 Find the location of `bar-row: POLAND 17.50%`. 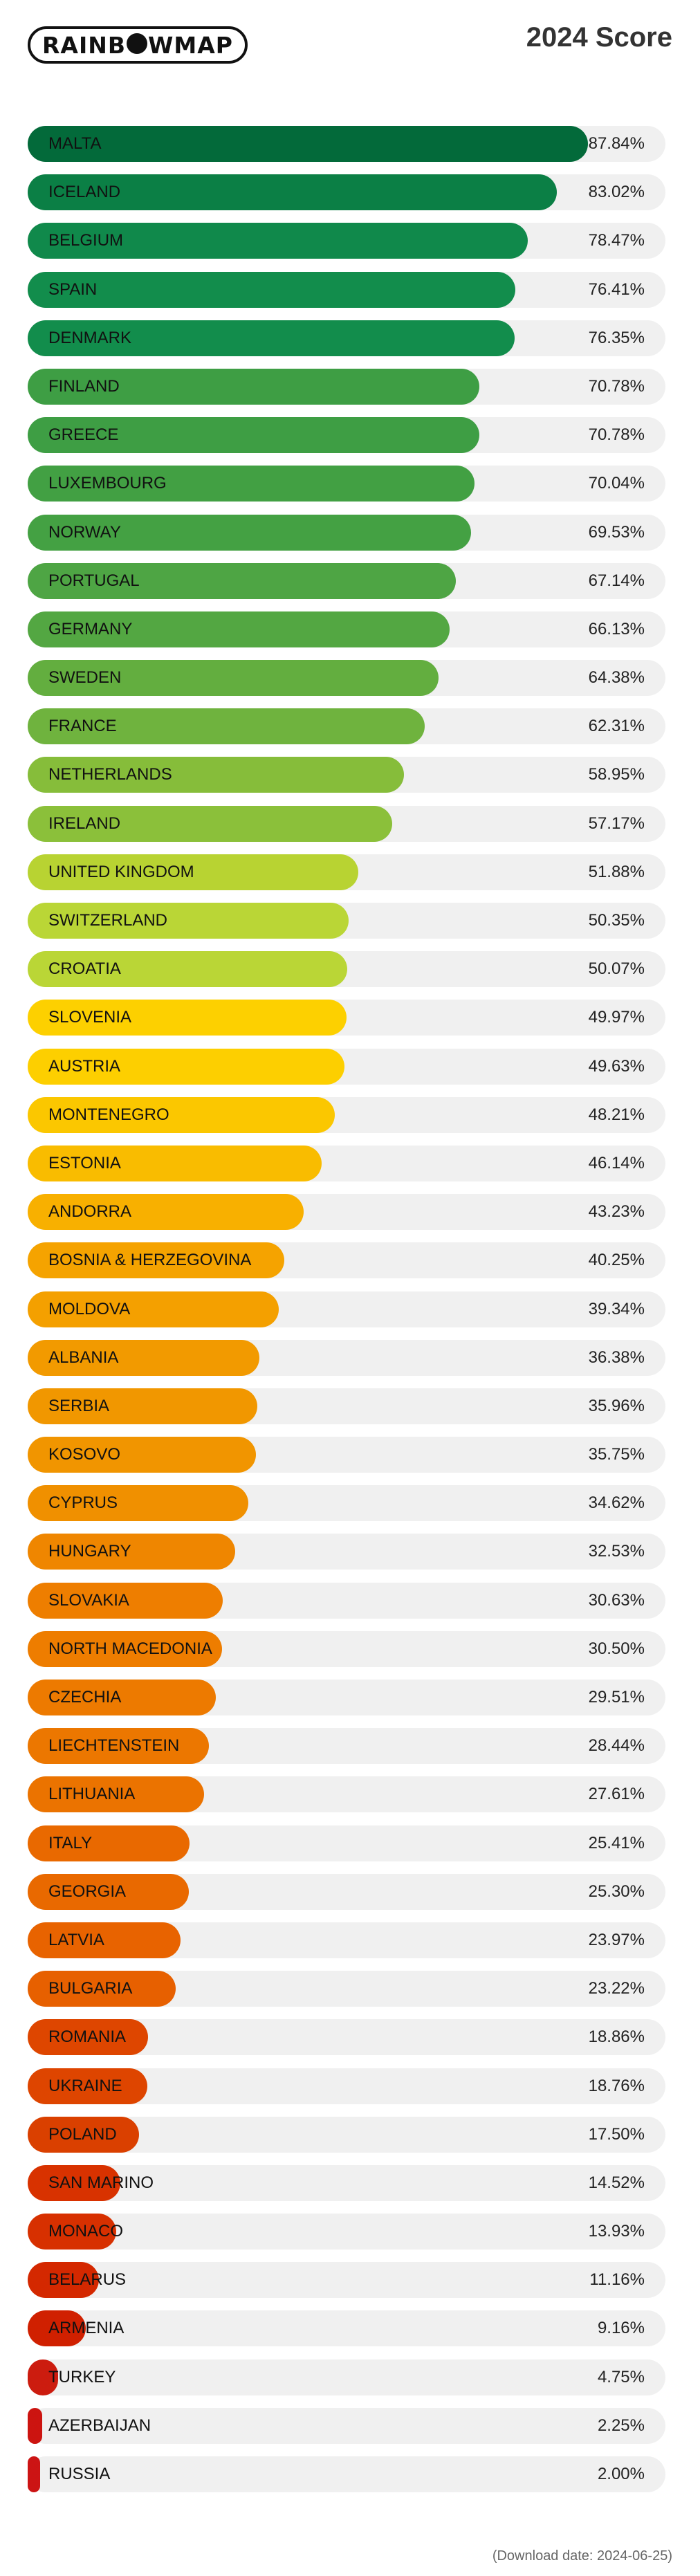

bar-row: POLAND 17.50% is located at coordinates (346, 2134).